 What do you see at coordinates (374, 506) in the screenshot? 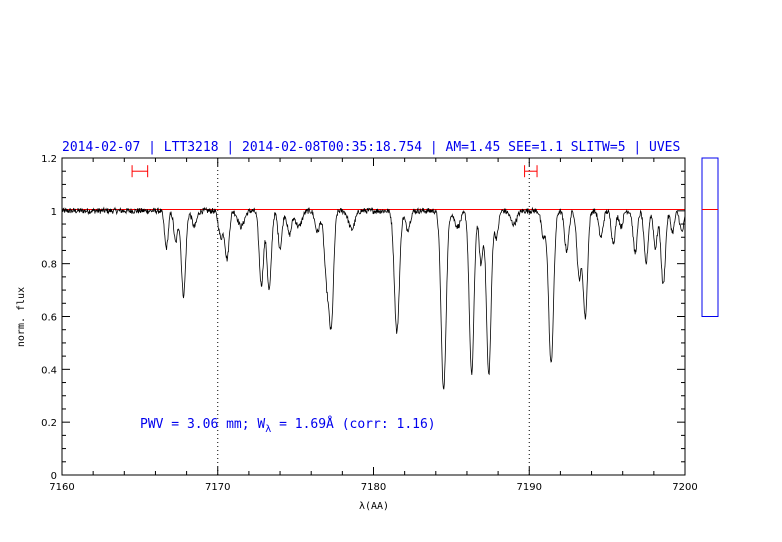
I see `x-axis-label: λ(AA)` at bounding box center [374, 506].